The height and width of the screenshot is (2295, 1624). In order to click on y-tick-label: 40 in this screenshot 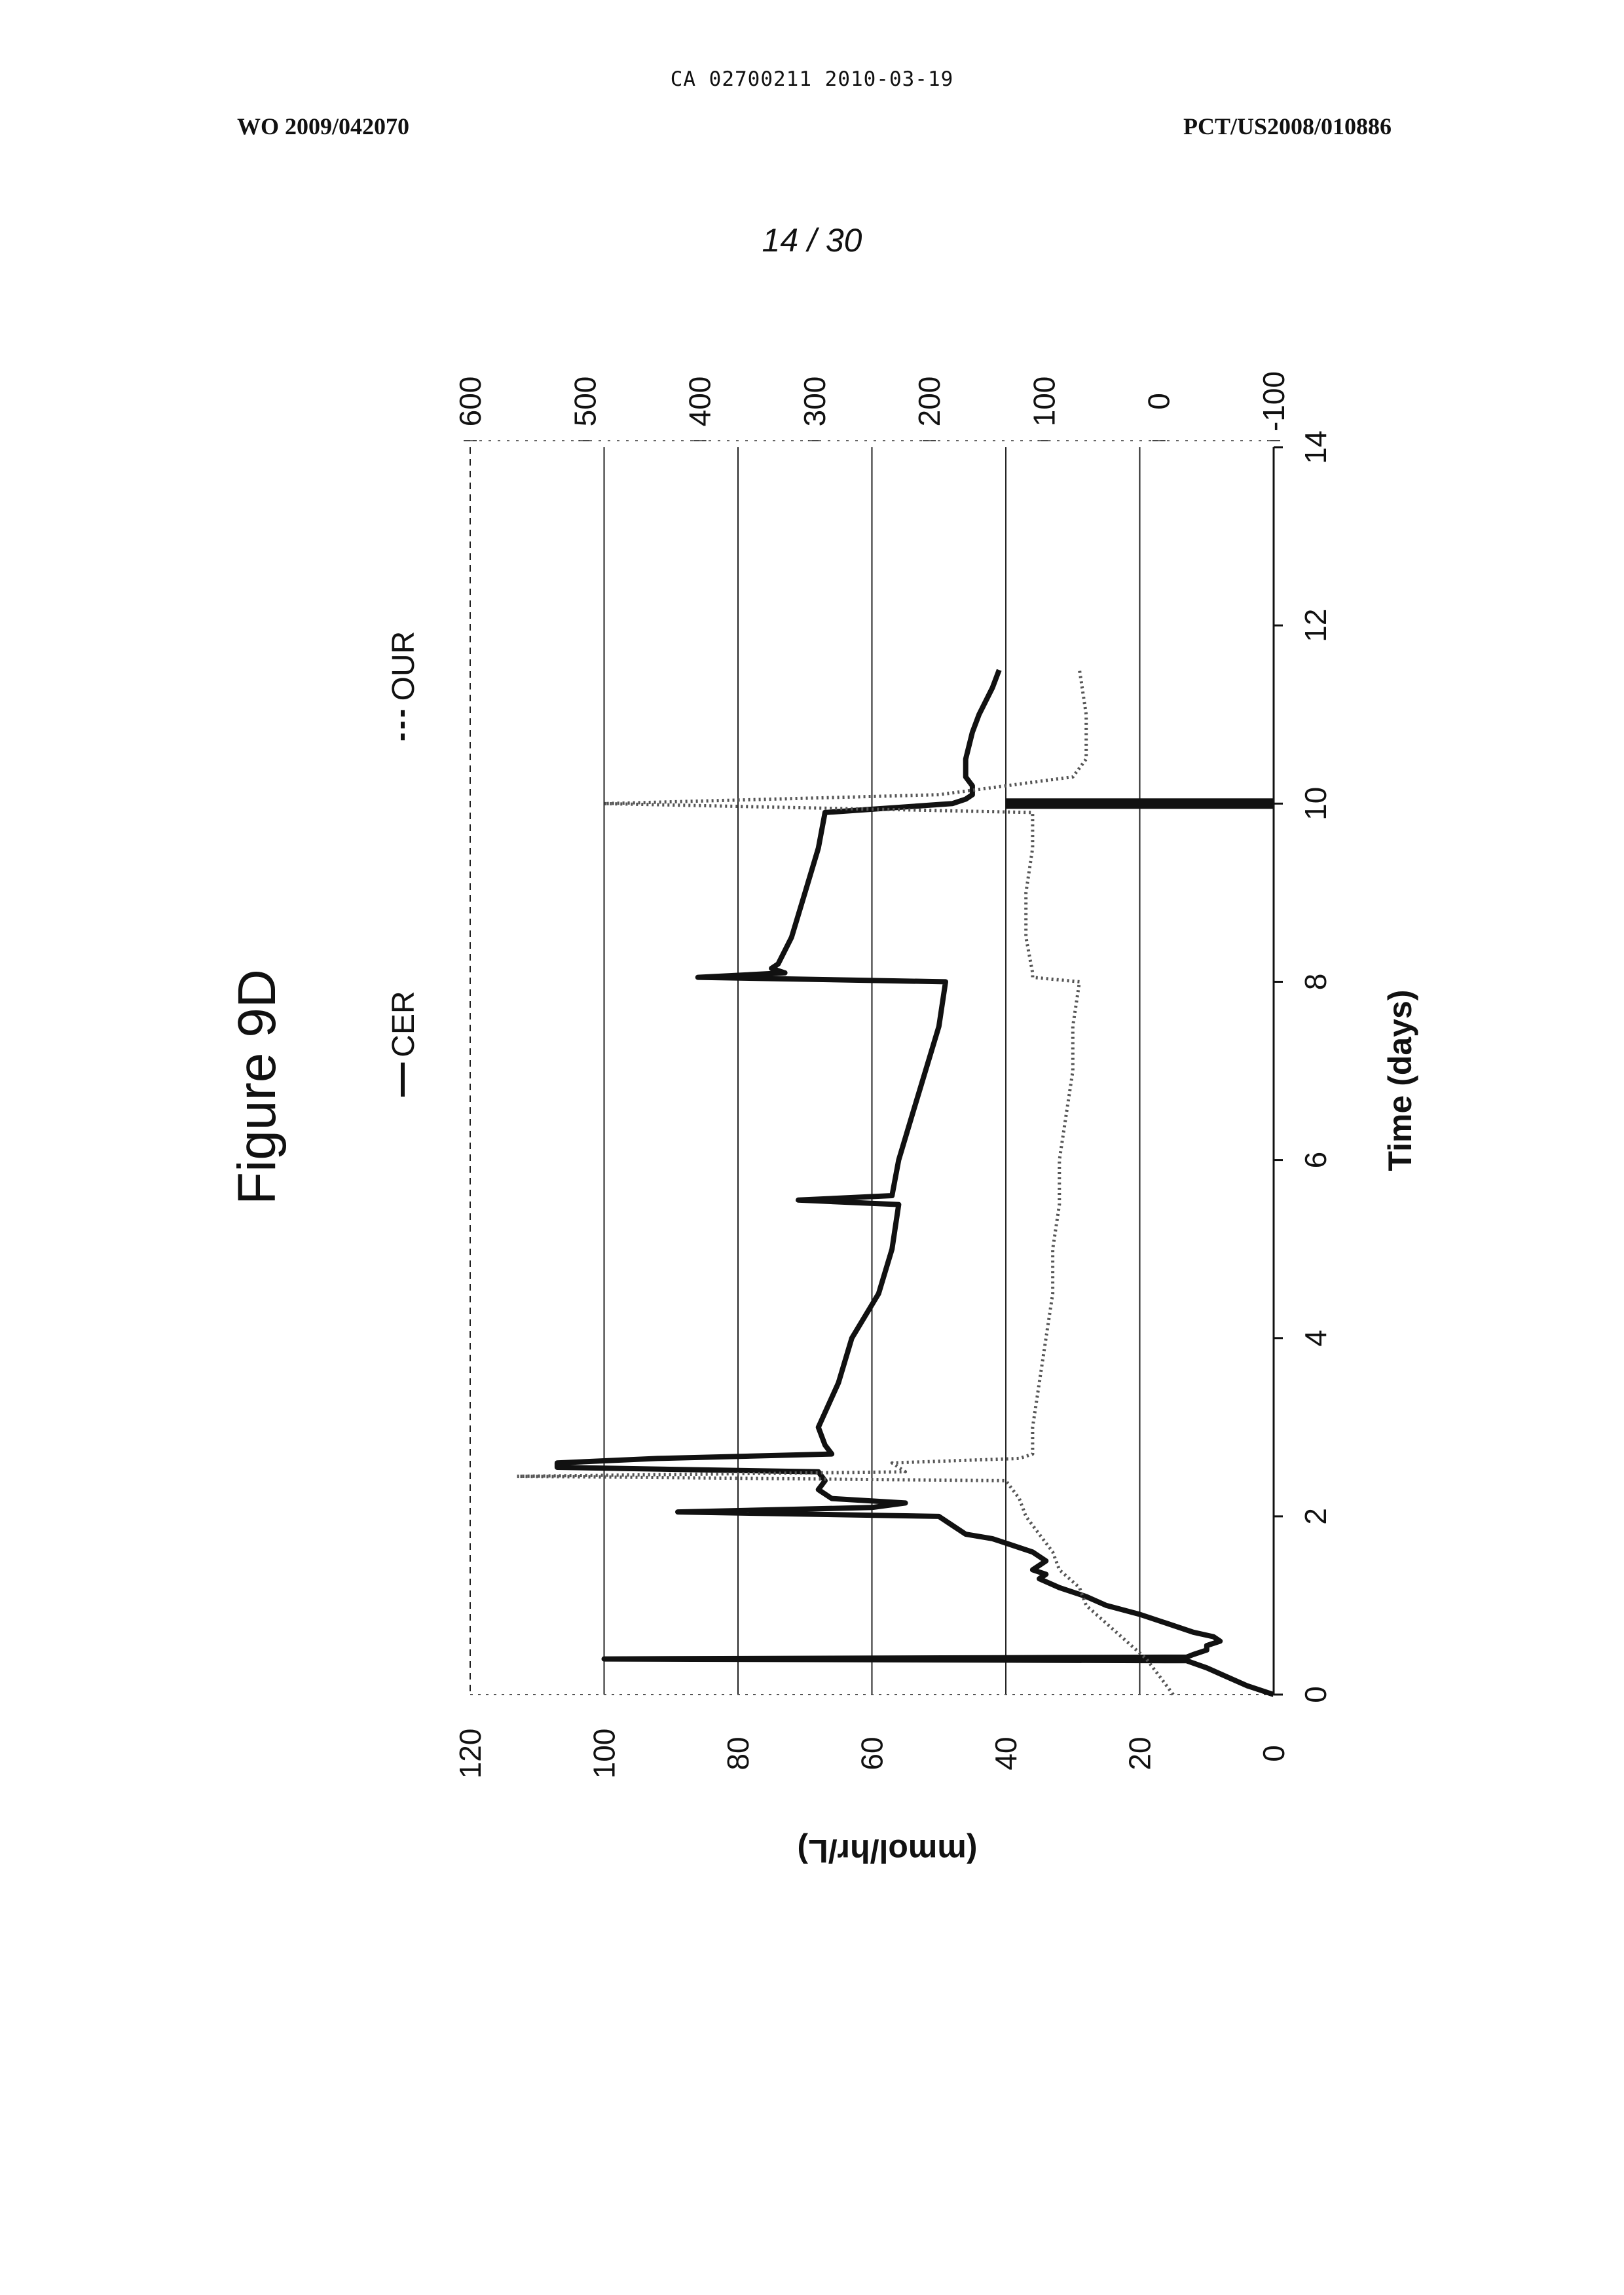, I will do `click(1006, 1753)`.